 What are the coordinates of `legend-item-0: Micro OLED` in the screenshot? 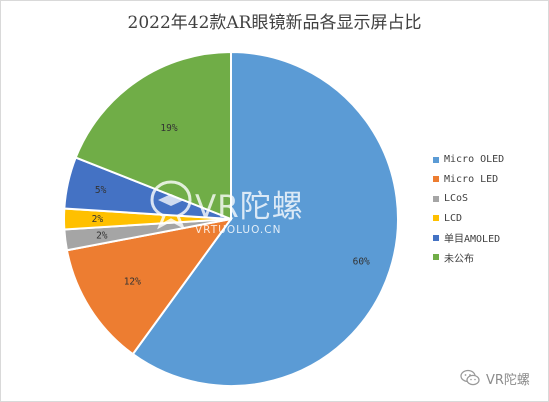 It's located at (488, 160).